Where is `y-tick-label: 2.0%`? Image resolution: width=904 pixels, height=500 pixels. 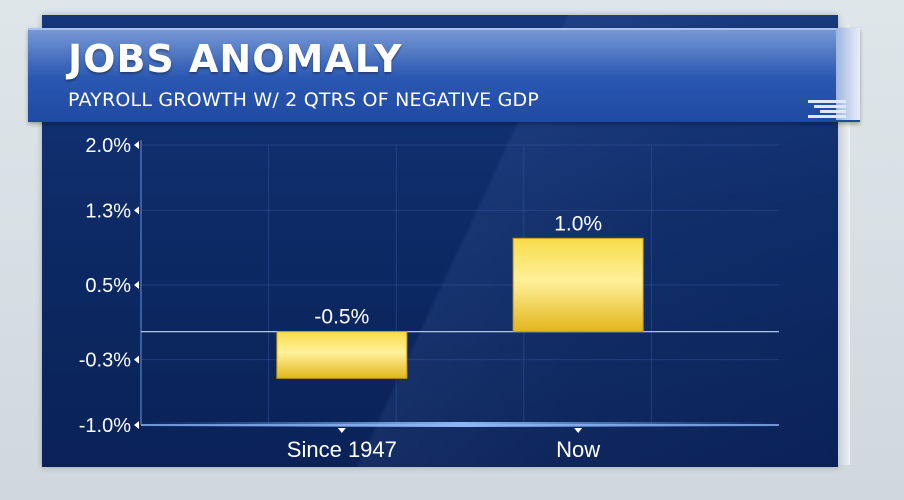 y-tick-label: 2.0% is located at coordinates (108, 146).